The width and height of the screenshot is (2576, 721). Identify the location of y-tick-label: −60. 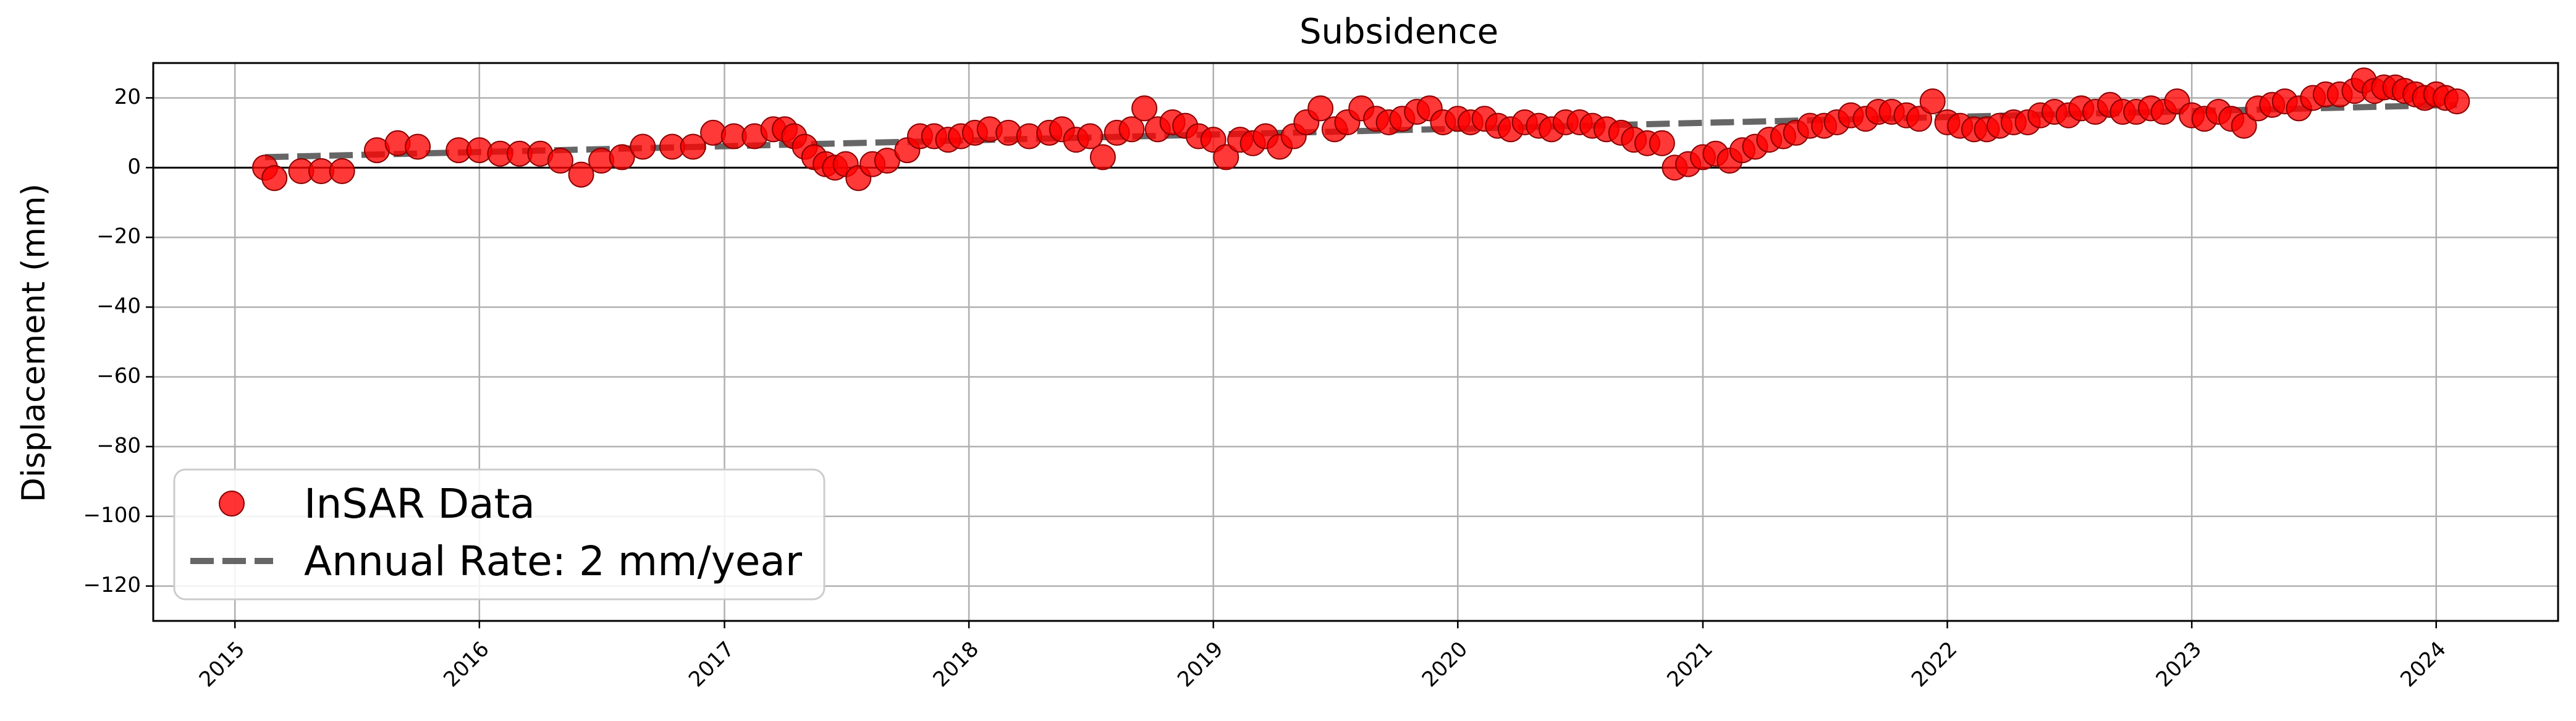
(118, 375).